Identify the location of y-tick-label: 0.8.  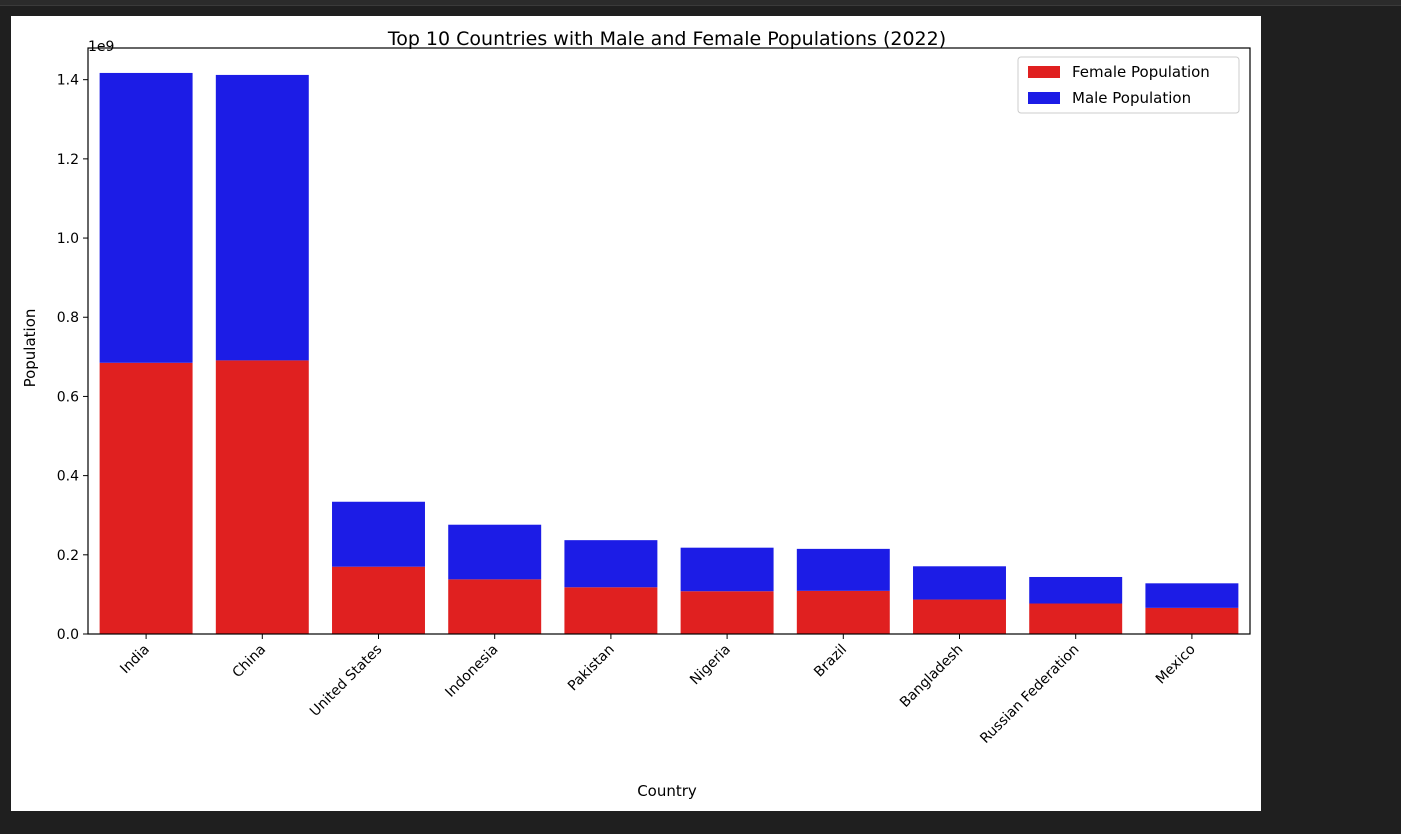
(68, 318).